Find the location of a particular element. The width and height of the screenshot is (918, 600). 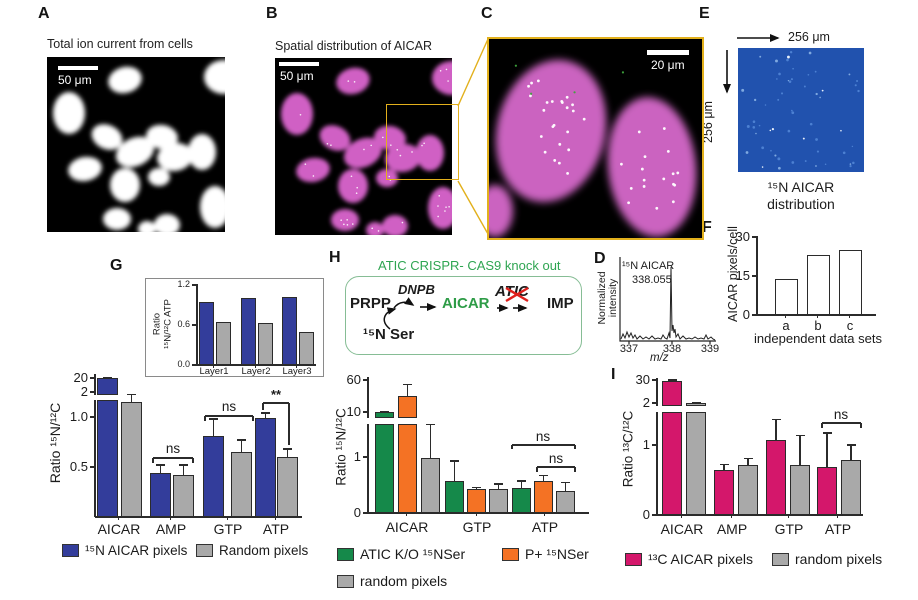

category-label: AMP is located at coordinates (171, 529).